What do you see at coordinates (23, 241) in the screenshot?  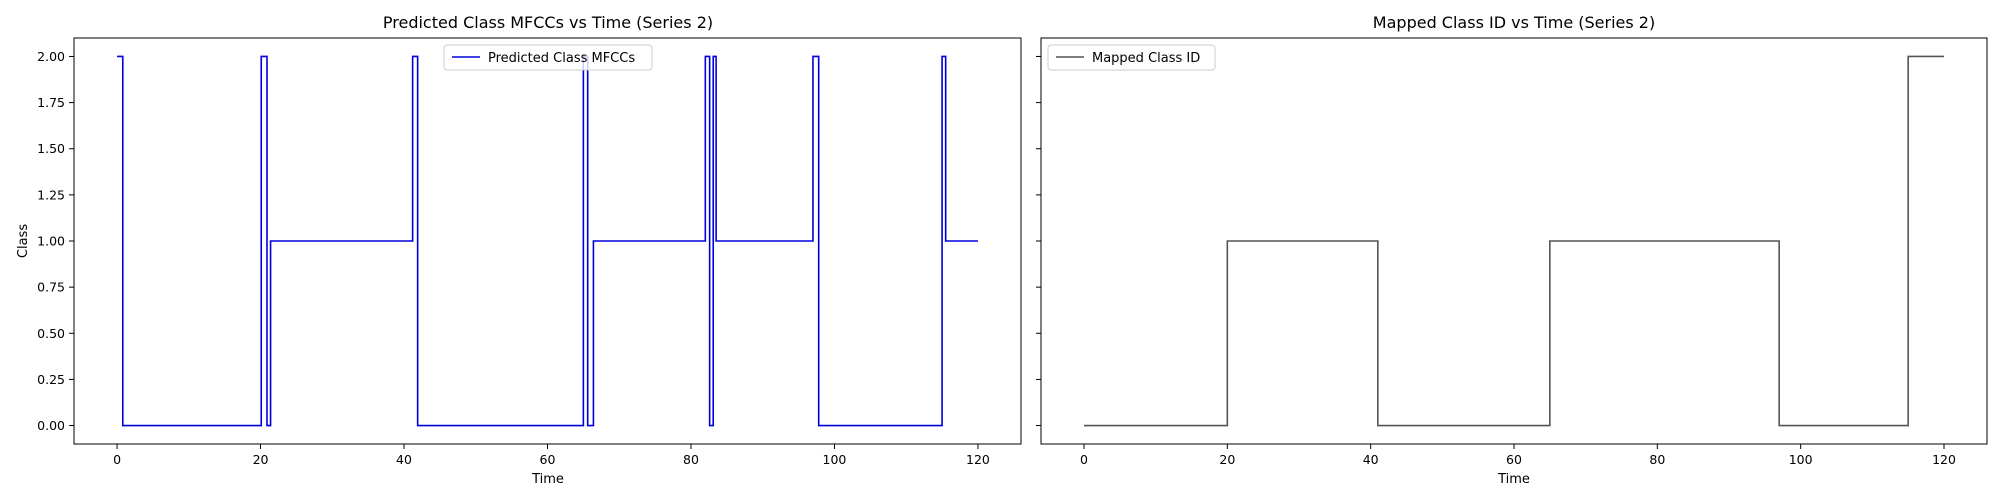 I see `y-axis-label: Class` at bounding box center [23, 241].